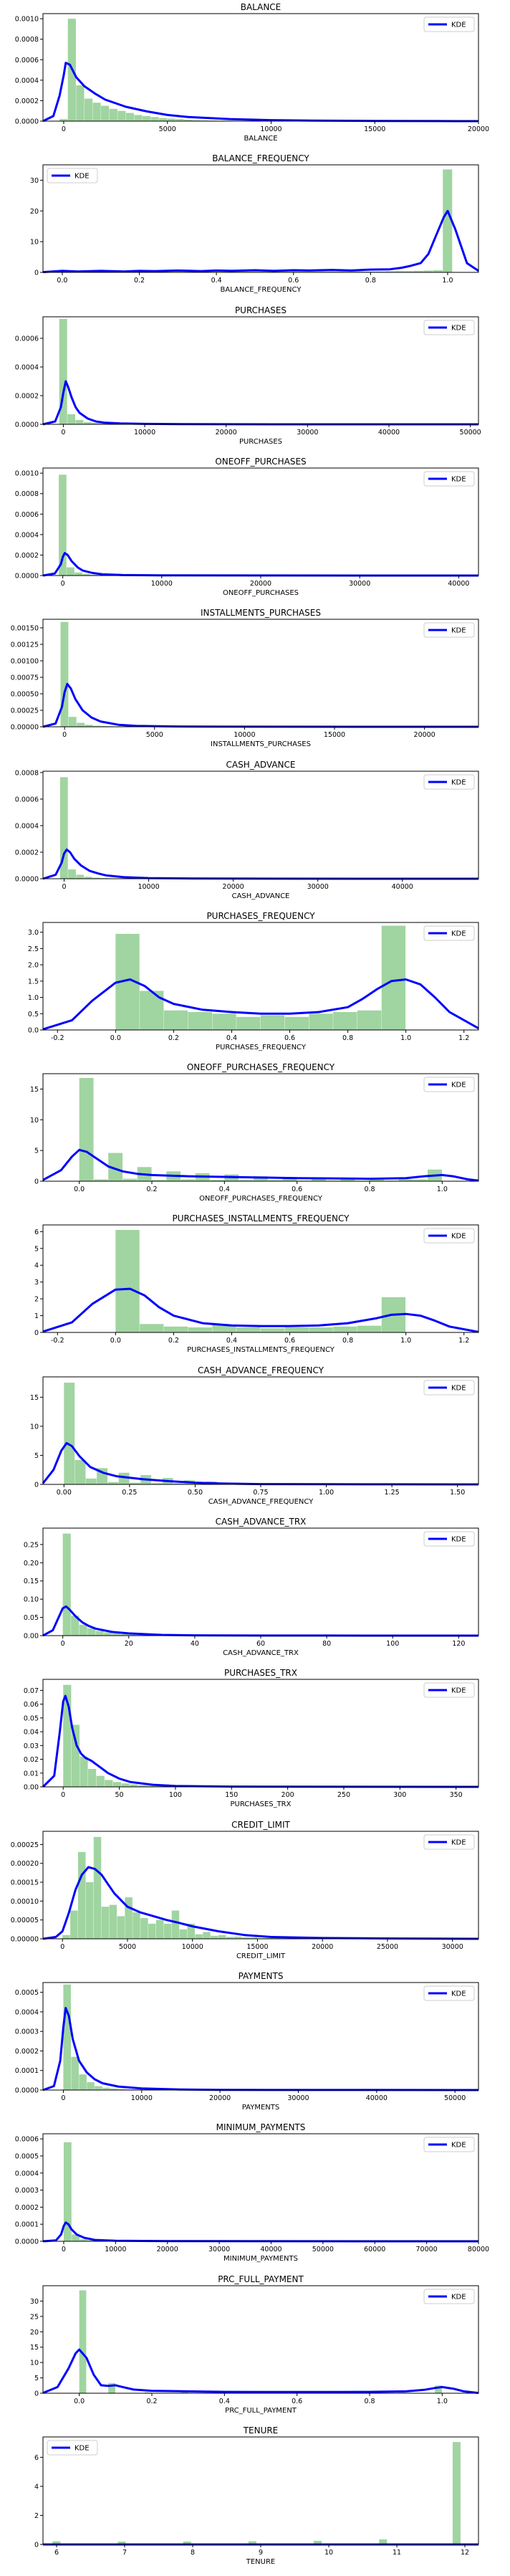 The height and width of the screenshot is (2576, 510). I want to click on y-tick-label: 30, so click(34, 181).